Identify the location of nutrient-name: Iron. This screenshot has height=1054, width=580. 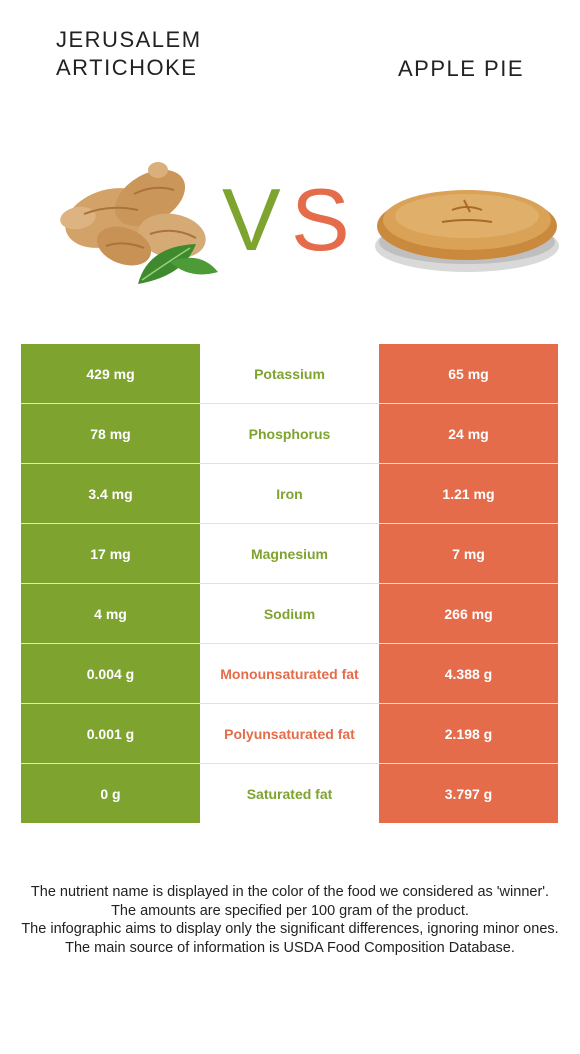
(289, 493).